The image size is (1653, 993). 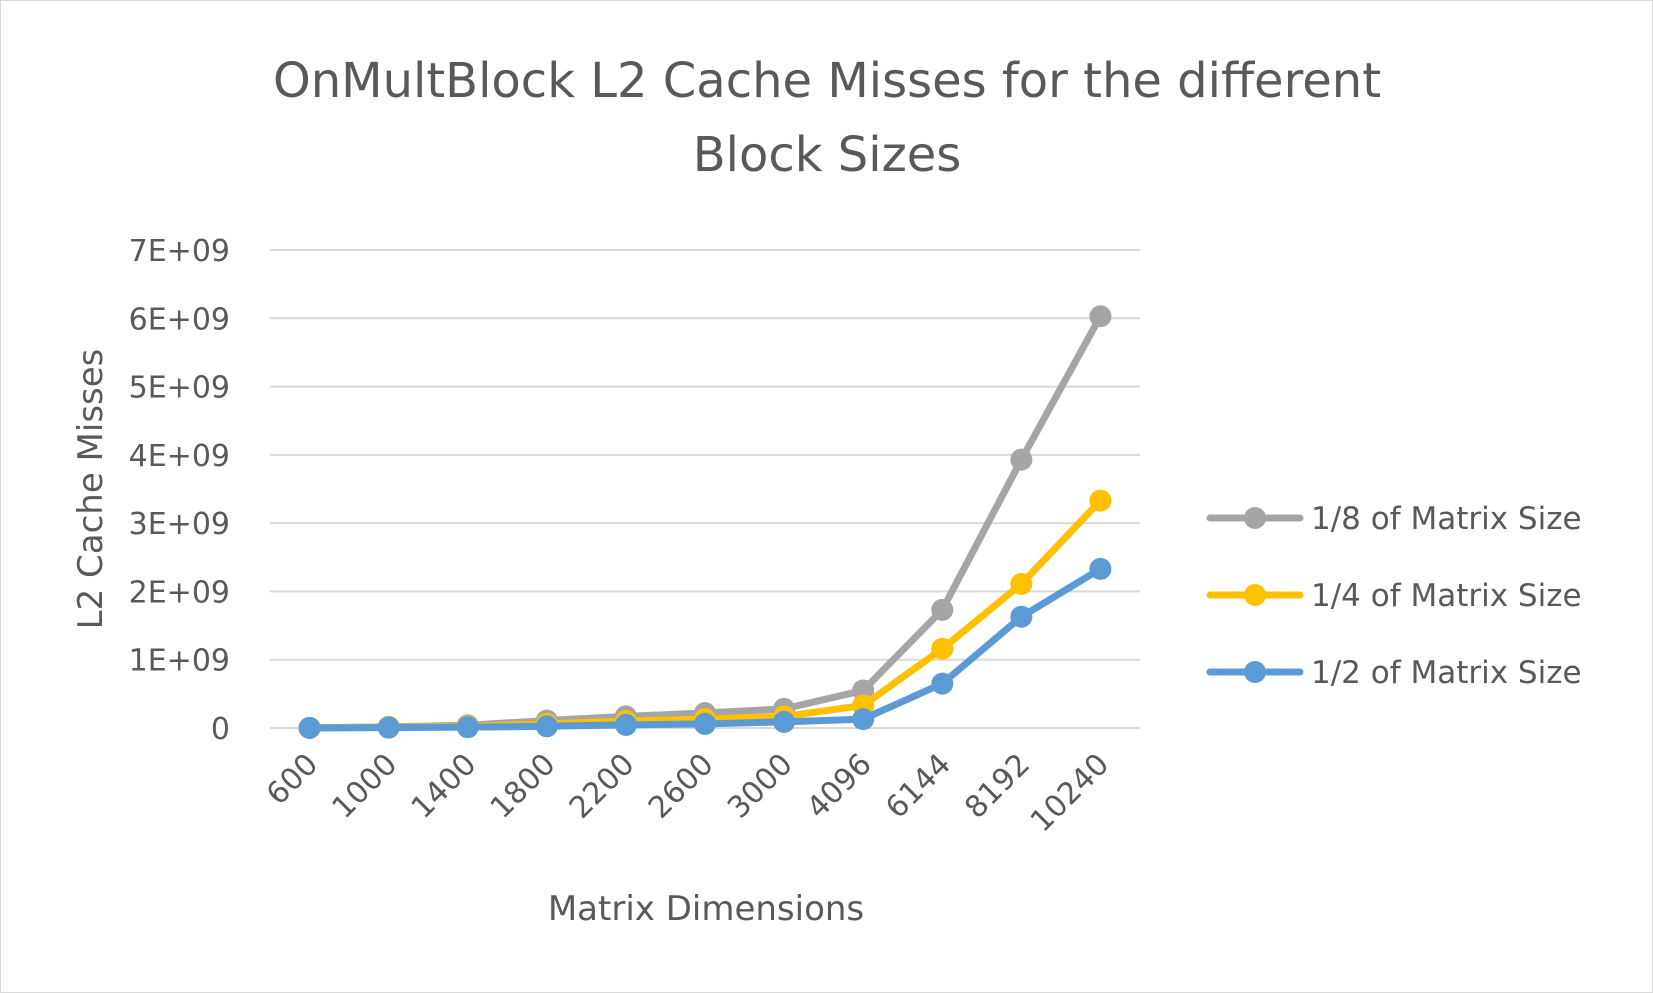 I want to click on y-tick-label: 1E+09, so click(x=179, y=661).